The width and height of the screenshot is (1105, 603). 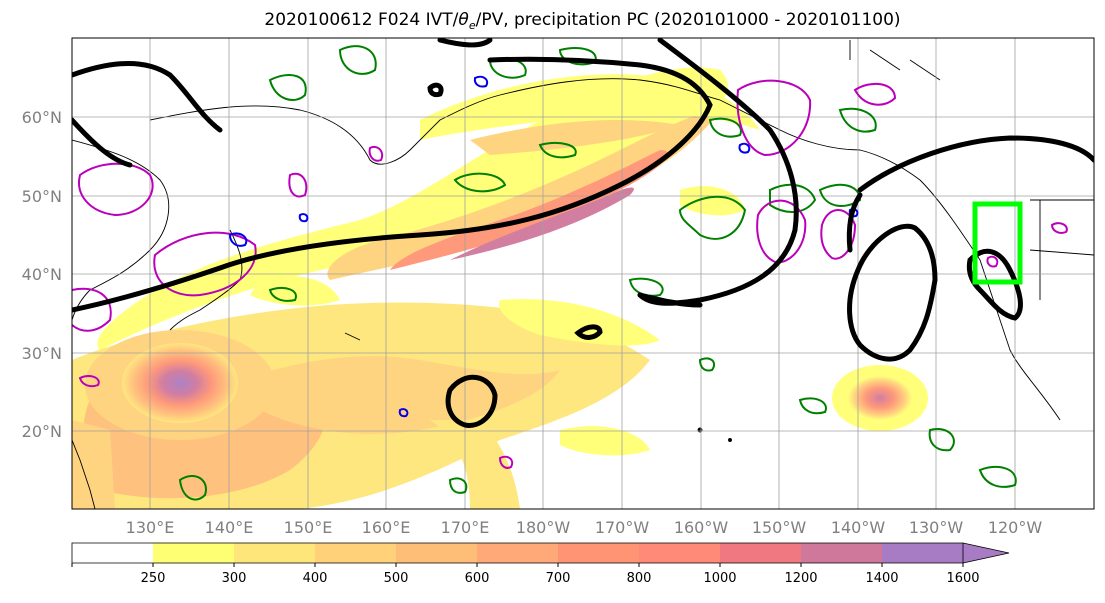 I want to click on longitude-label: 170°W, so click(x=622, y=527).